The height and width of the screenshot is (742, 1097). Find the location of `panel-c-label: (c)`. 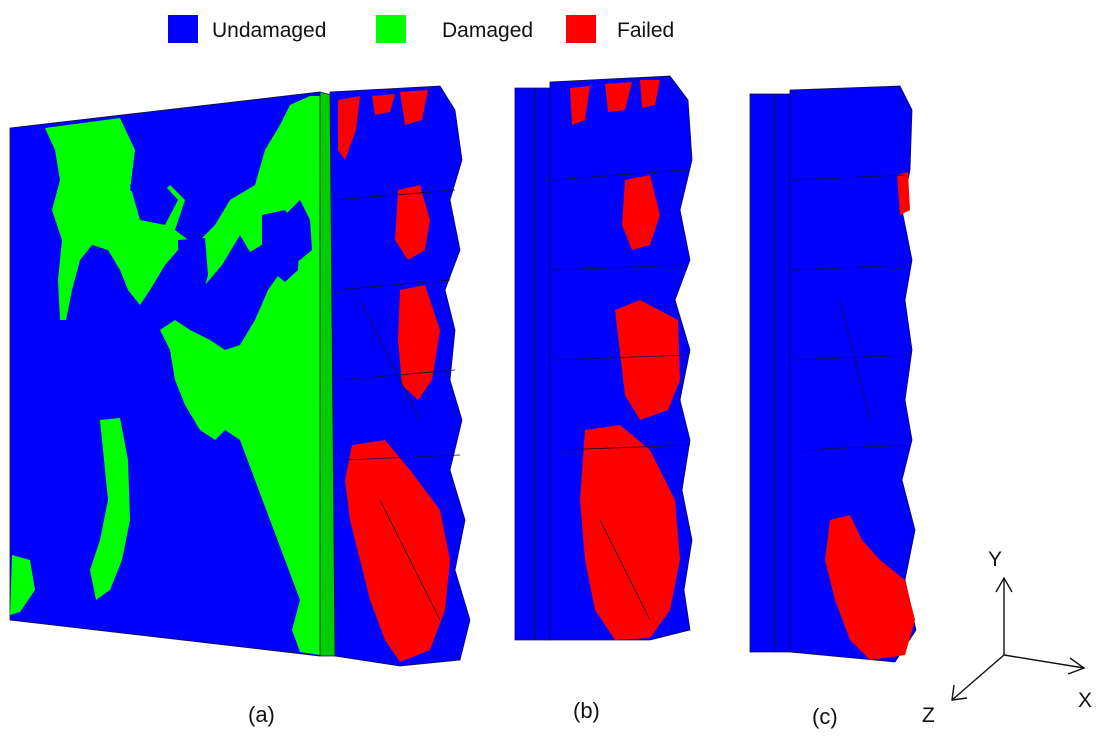

panel-c-label: (c) is located at coordinates (825, 716).